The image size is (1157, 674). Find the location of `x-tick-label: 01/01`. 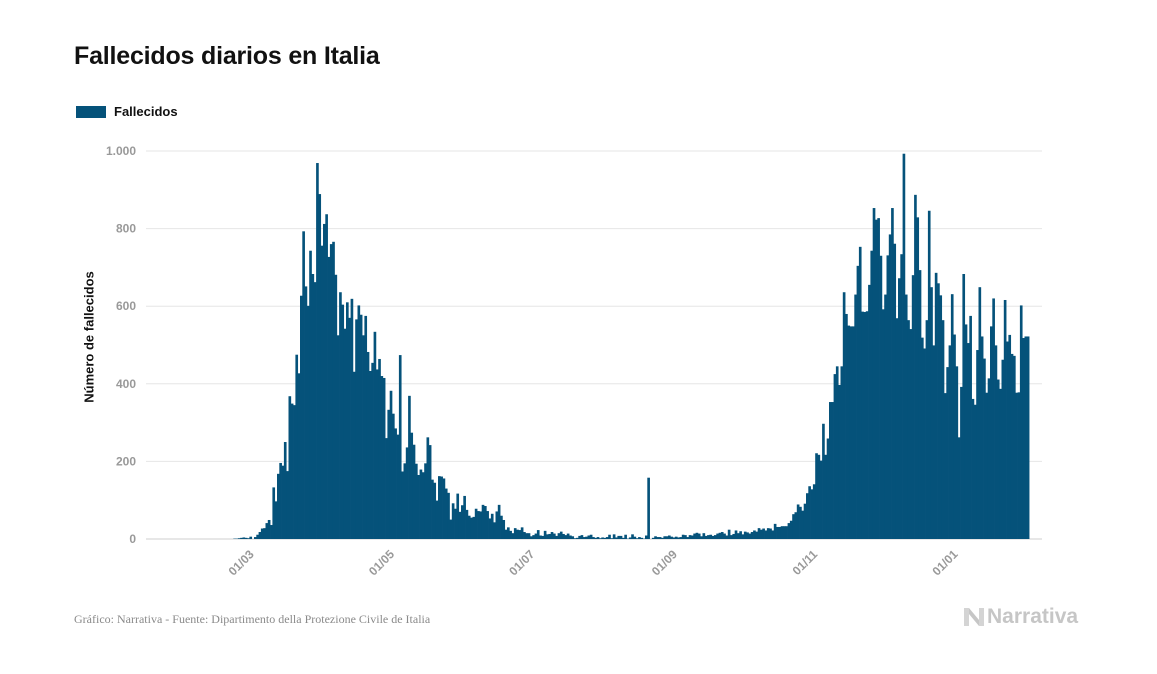

x-tick-label: 01/01 is located at coordinates (944, 562).